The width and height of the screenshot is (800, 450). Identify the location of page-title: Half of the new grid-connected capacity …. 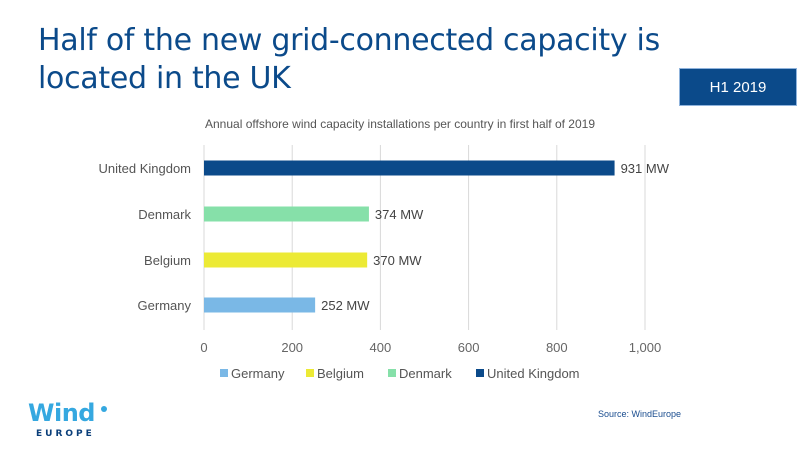
(349, 59).